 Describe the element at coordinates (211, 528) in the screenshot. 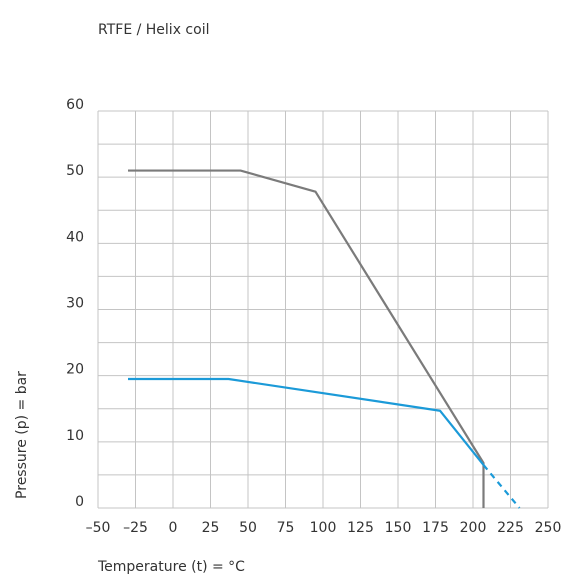

I see `x-tick-label: 25` at that location.